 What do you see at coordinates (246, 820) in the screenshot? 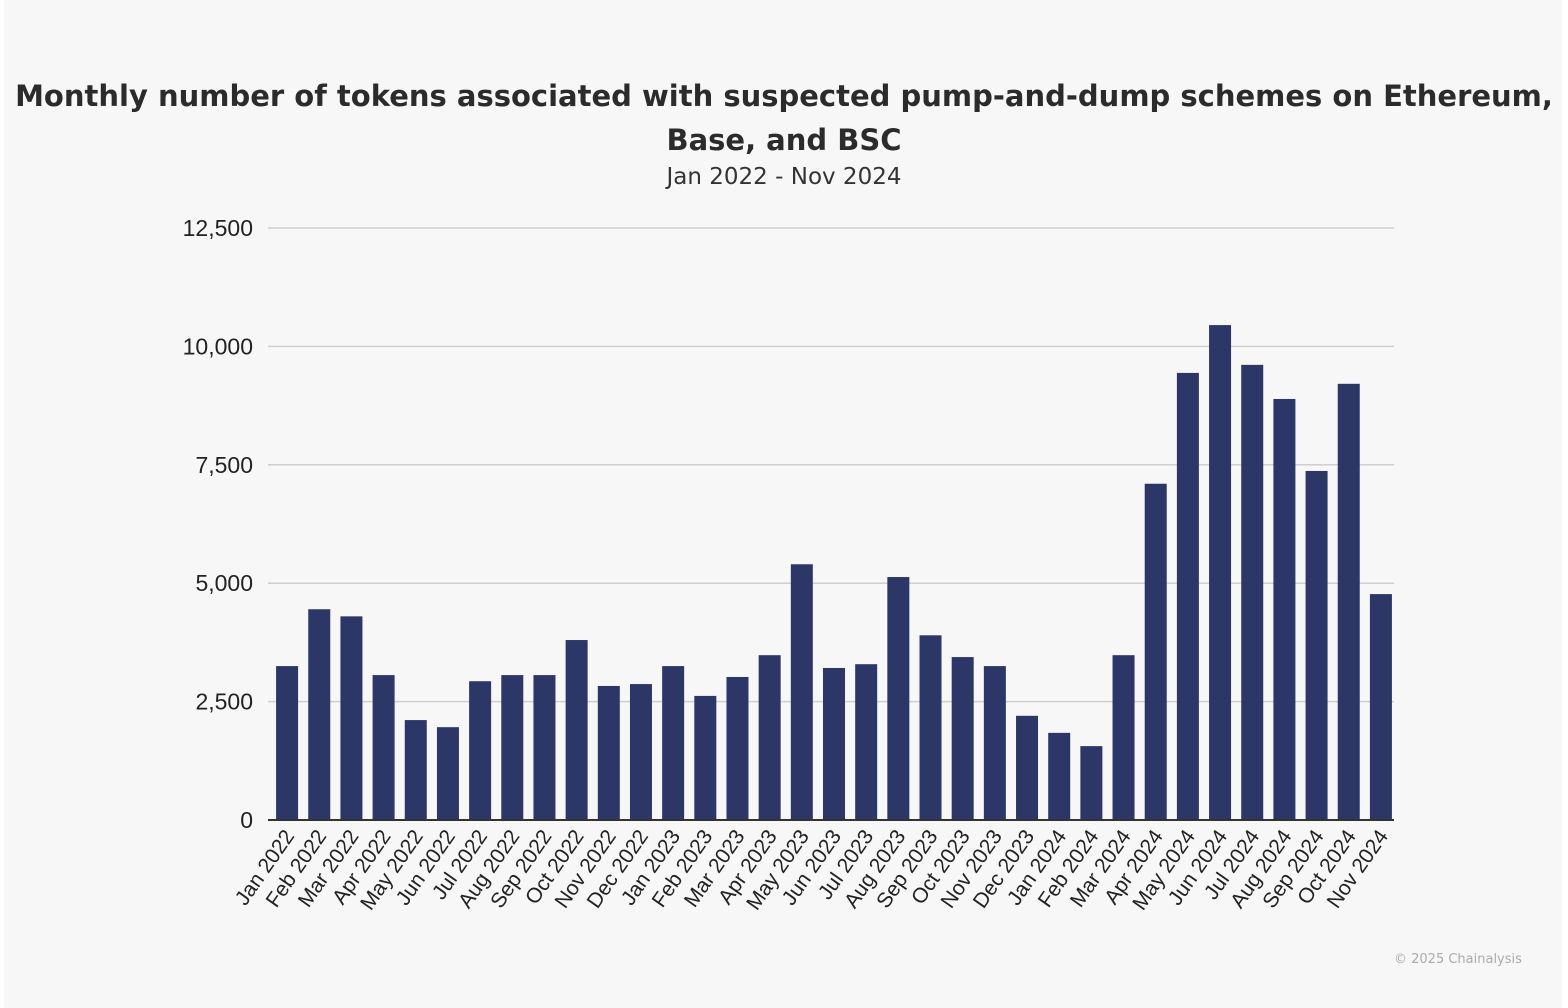
I see `y-tick-label: 0` at bounding box center [246, 820].